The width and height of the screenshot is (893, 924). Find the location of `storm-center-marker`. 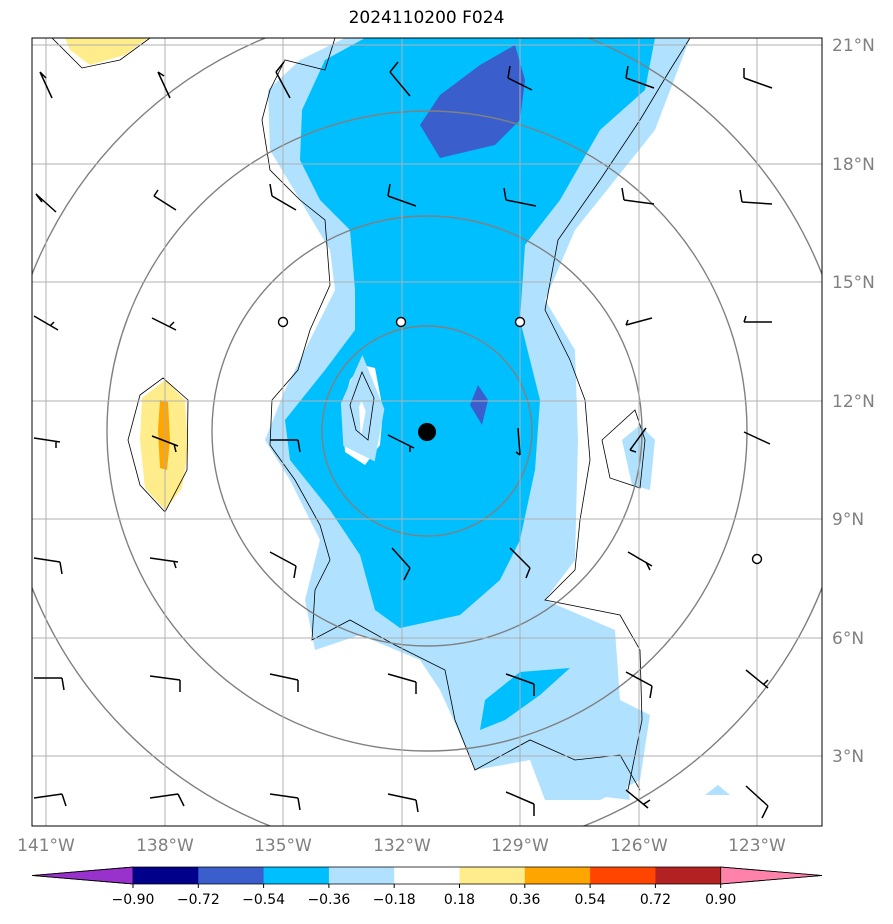

storm-center-marker is located at coordinates (427, 432).